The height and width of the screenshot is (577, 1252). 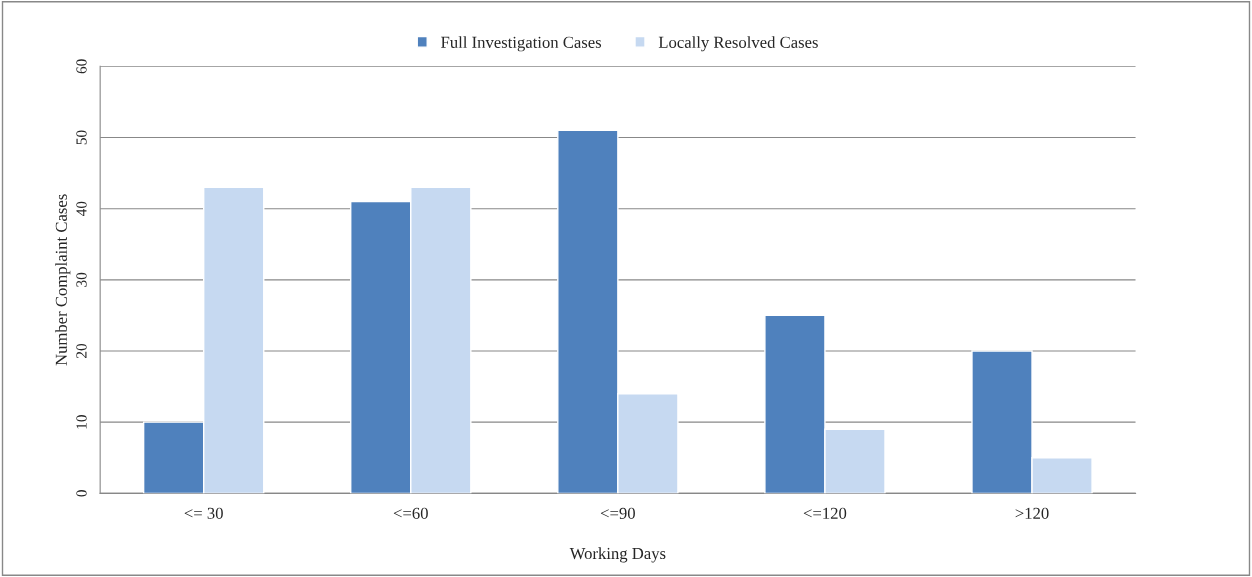 I want to click on legend-label: Full Investigation Cases, so click(x=521, y=44).